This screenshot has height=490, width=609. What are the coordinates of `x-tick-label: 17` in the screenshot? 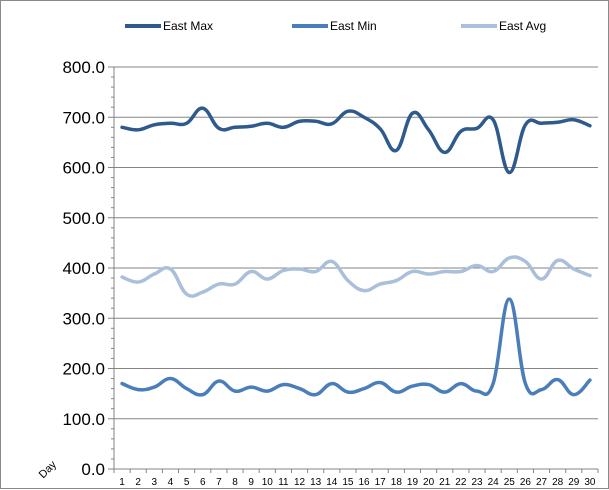 It's located at (381, 482).